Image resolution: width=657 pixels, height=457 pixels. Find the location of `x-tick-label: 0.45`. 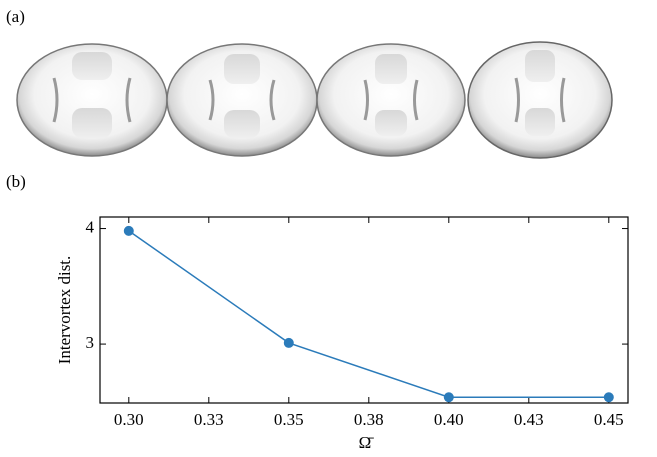

x-tick-label: 0.45 is located at coordinates (609, 419).